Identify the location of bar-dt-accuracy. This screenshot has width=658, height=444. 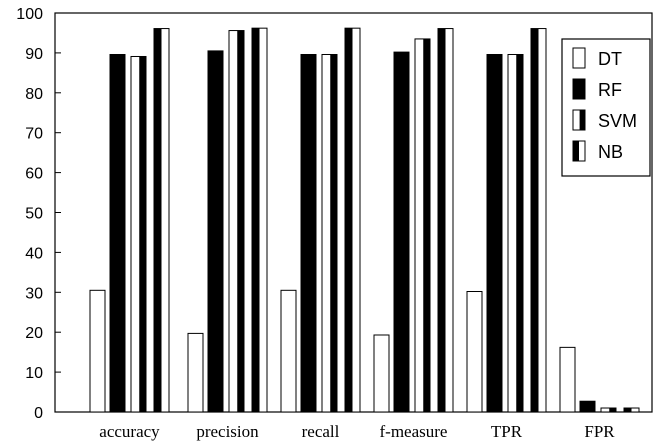
(97, 351).